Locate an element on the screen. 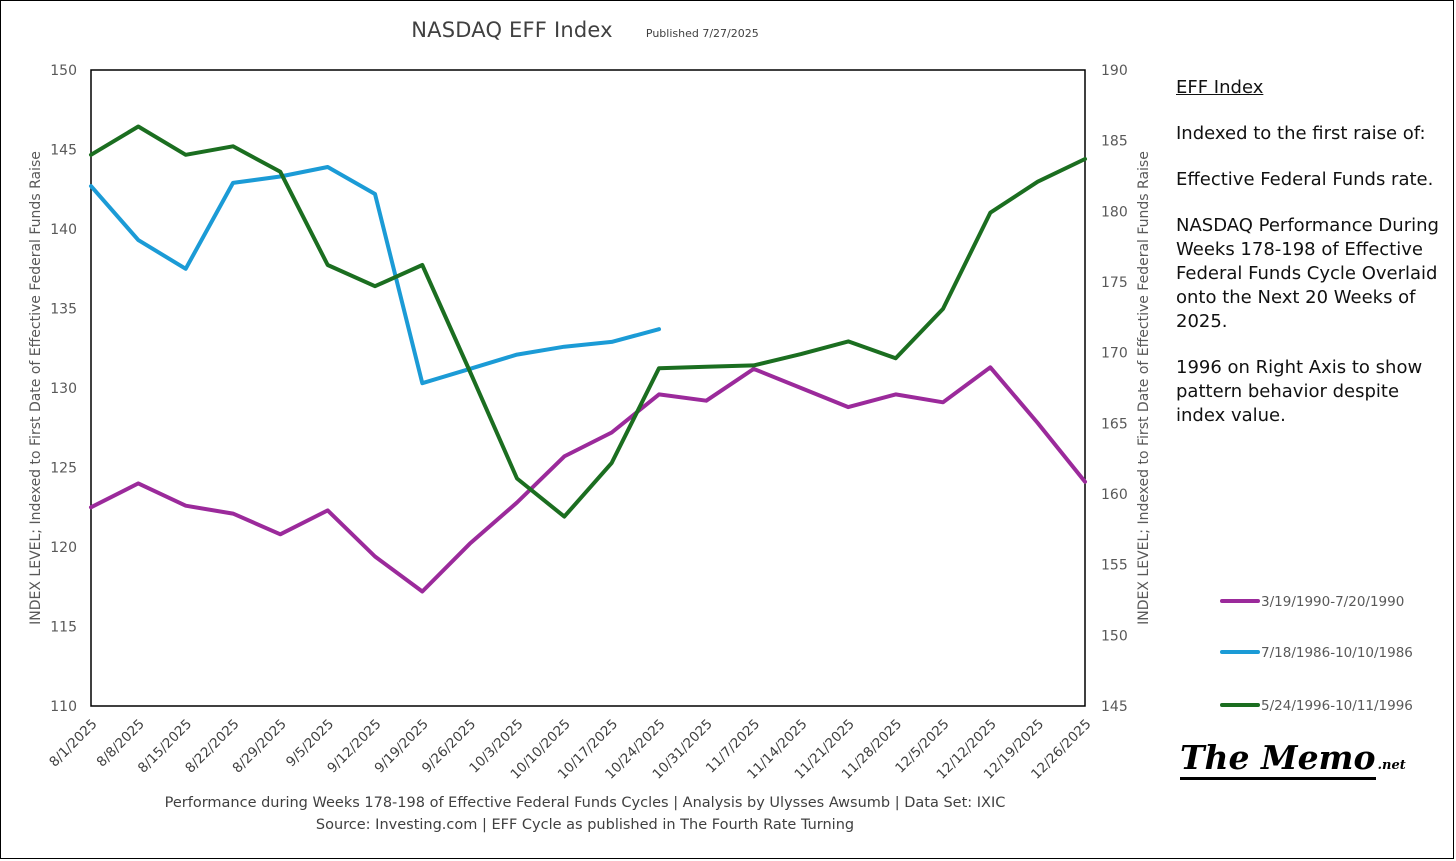  logo-main-text: The Memo is located at coordinates (1278, 759).